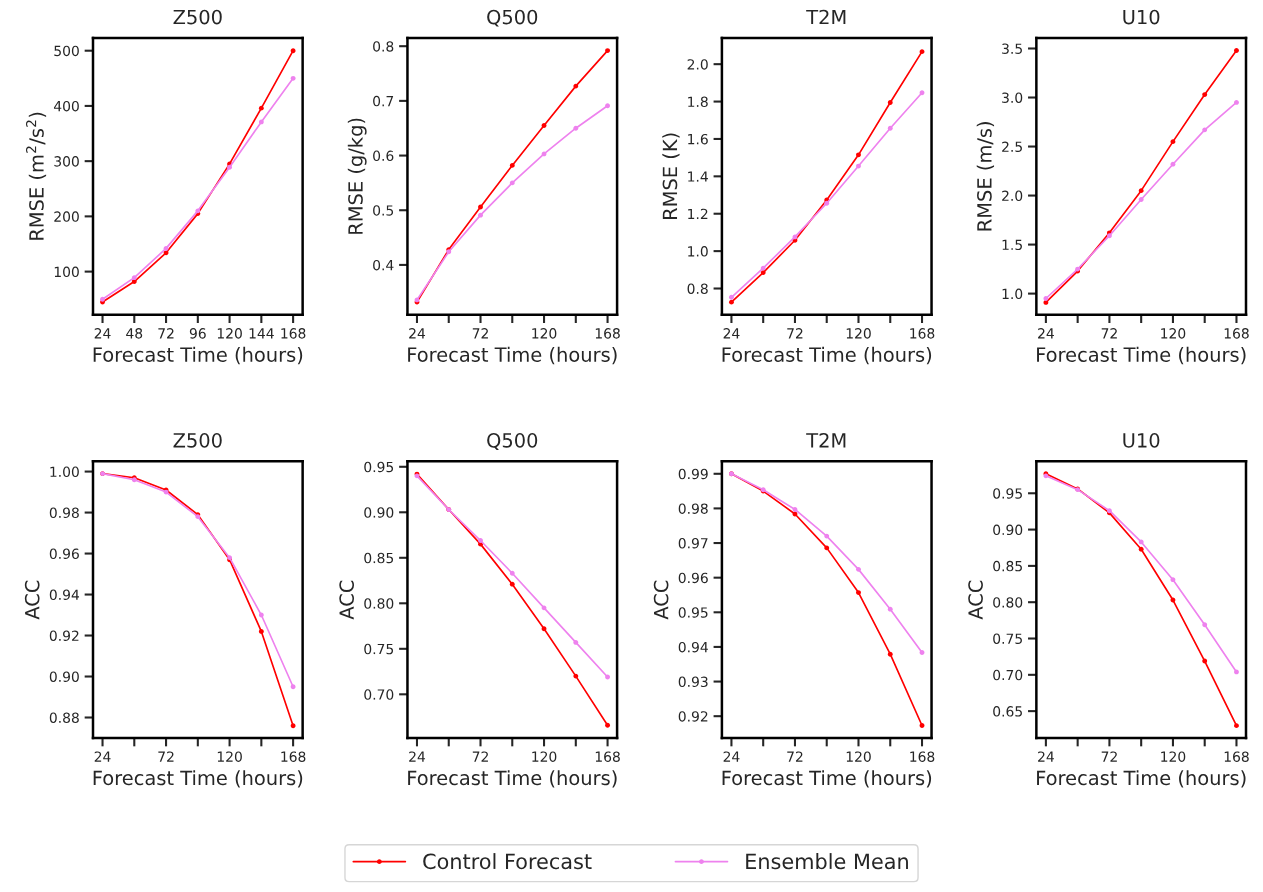 This screenshot has width=1263, height=892. What do you see at coordinates (66, 161) in the screenshot?
I see `y-tick-label: 300` at bounding box center [66, 161].